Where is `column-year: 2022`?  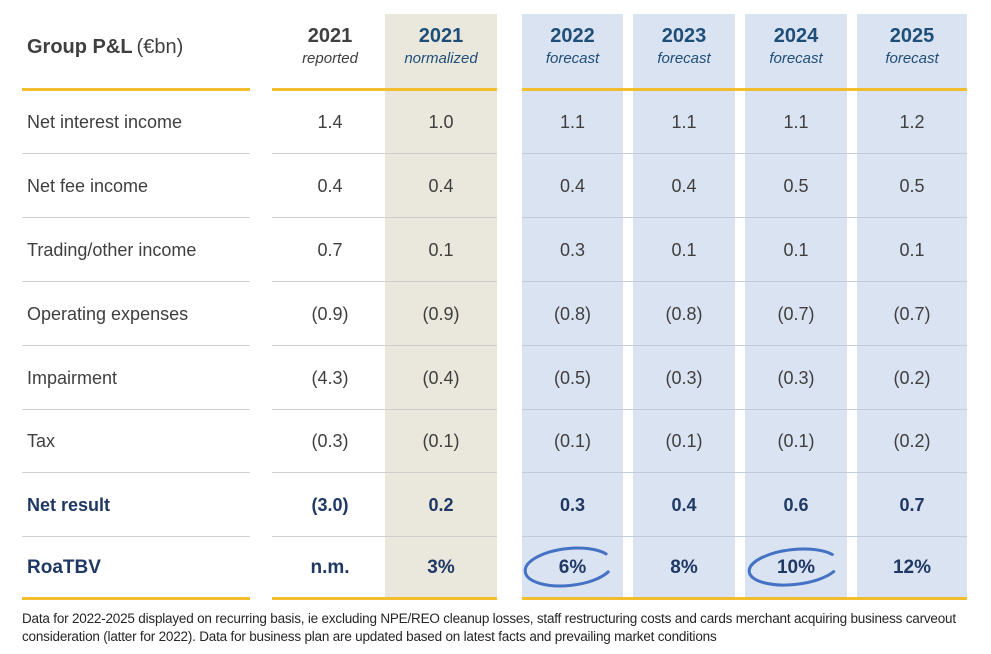
column-year: 2022 is located at coordinates (572, 36).